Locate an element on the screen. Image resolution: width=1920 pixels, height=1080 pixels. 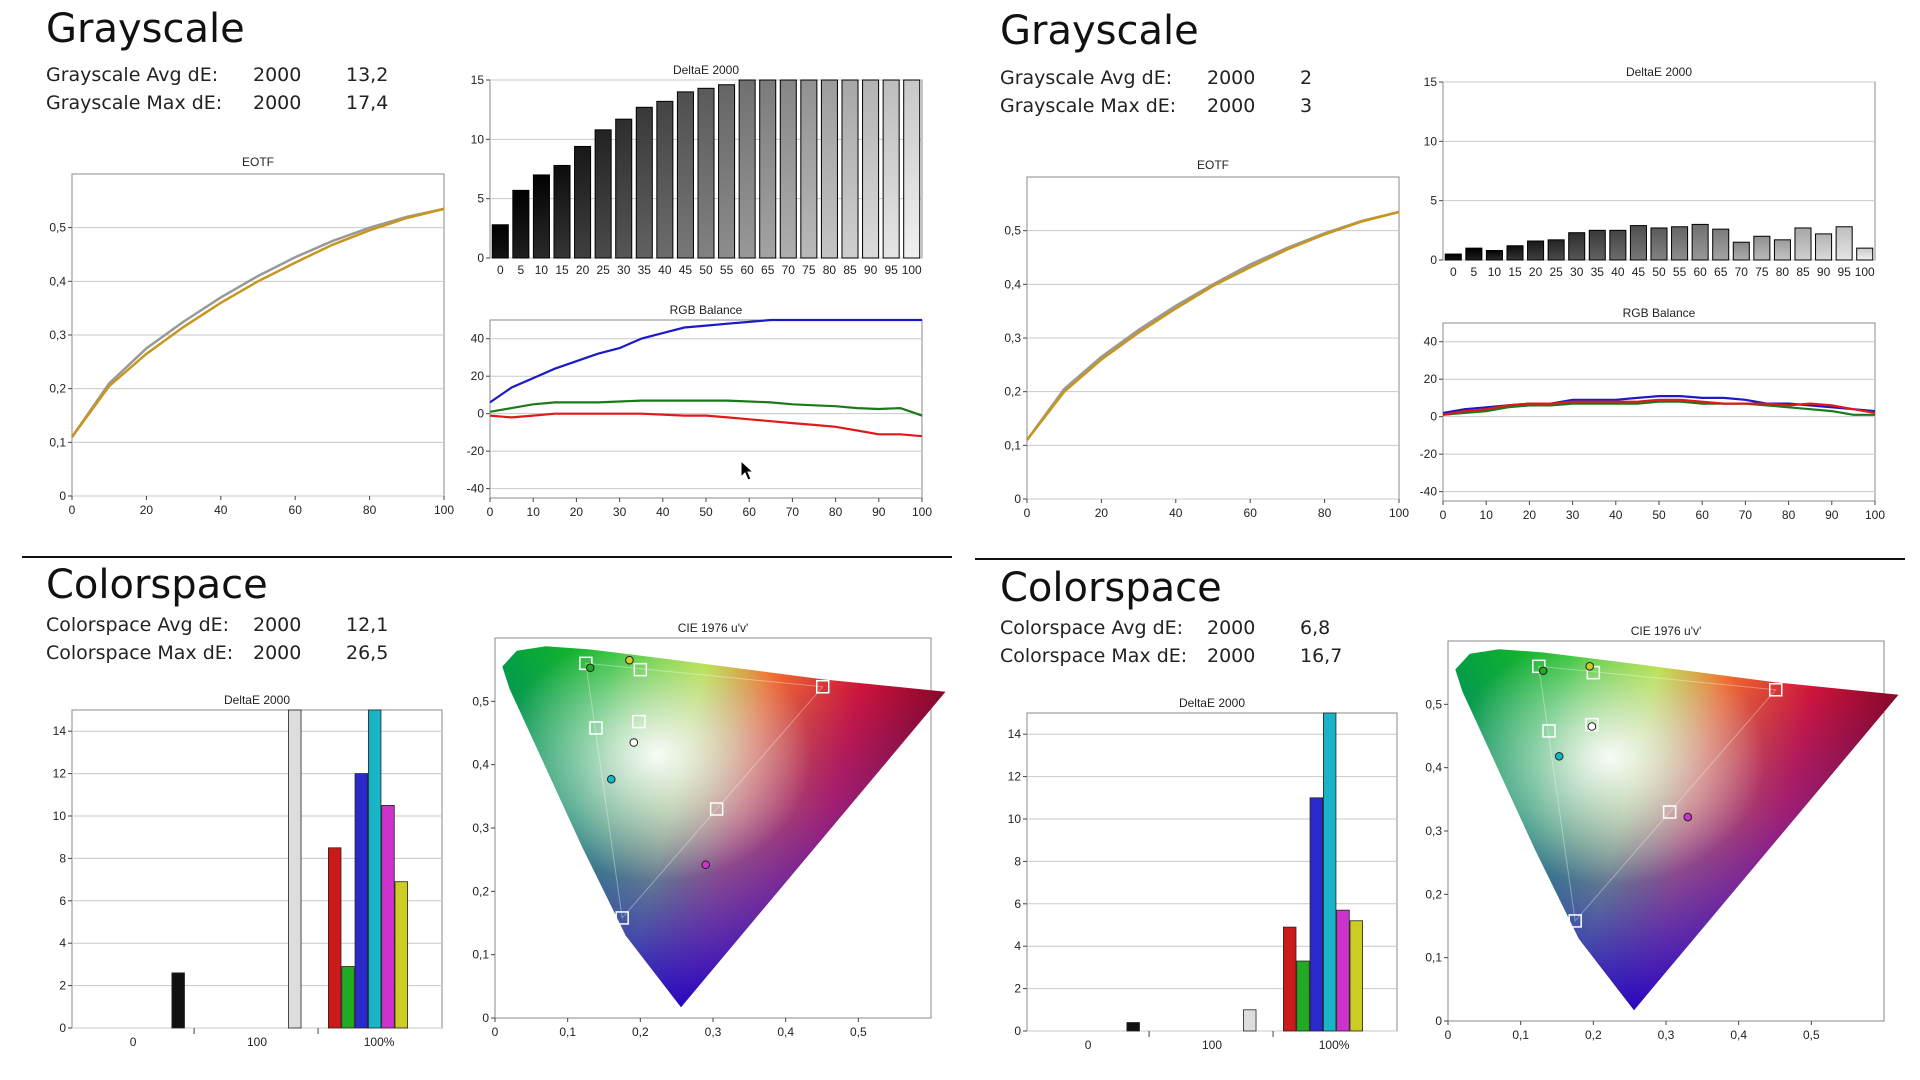
x-tick-label: 0 is located at coordinates (72, 510).